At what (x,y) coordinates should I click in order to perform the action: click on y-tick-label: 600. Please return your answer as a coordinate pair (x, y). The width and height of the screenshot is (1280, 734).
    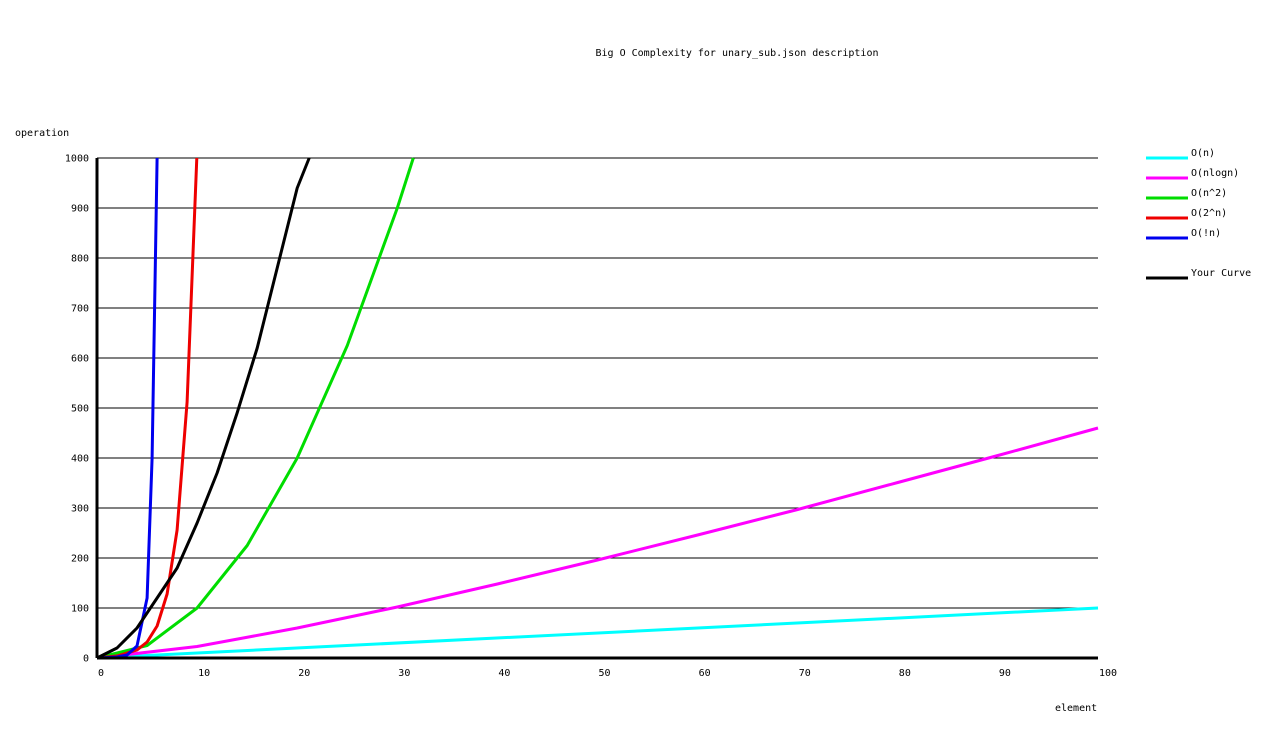
    Looking at the image, I should click on (80, 359).